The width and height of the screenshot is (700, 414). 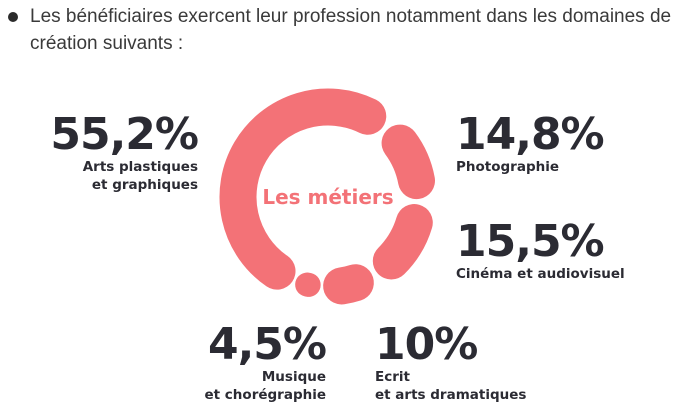 I want to click on label-ecrit: 10% Ecrit et arts dramatiques, so click(x=450, y=363).